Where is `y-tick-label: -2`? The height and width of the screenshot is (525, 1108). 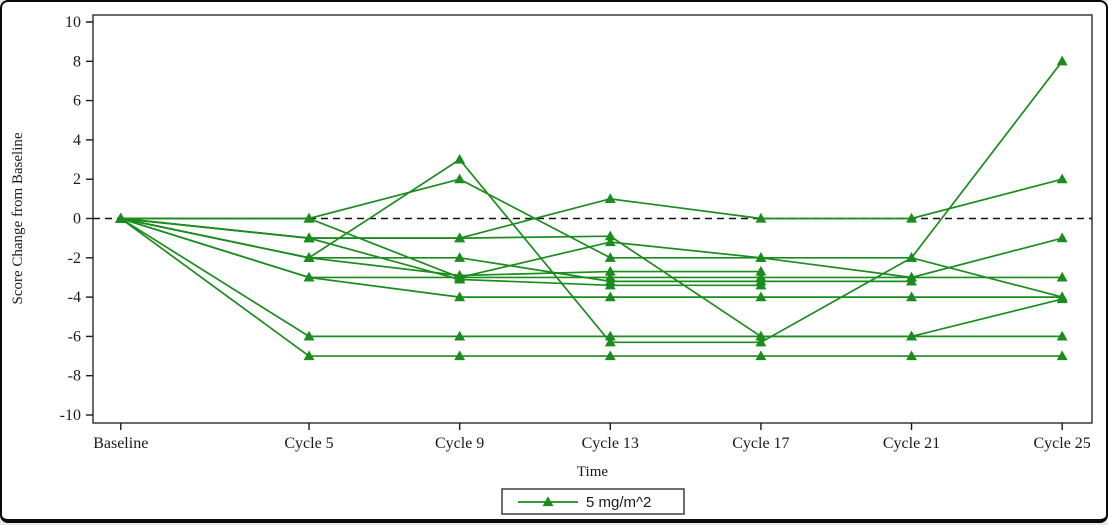 y-tick-label: -2 is located at coordinates (74, 258).